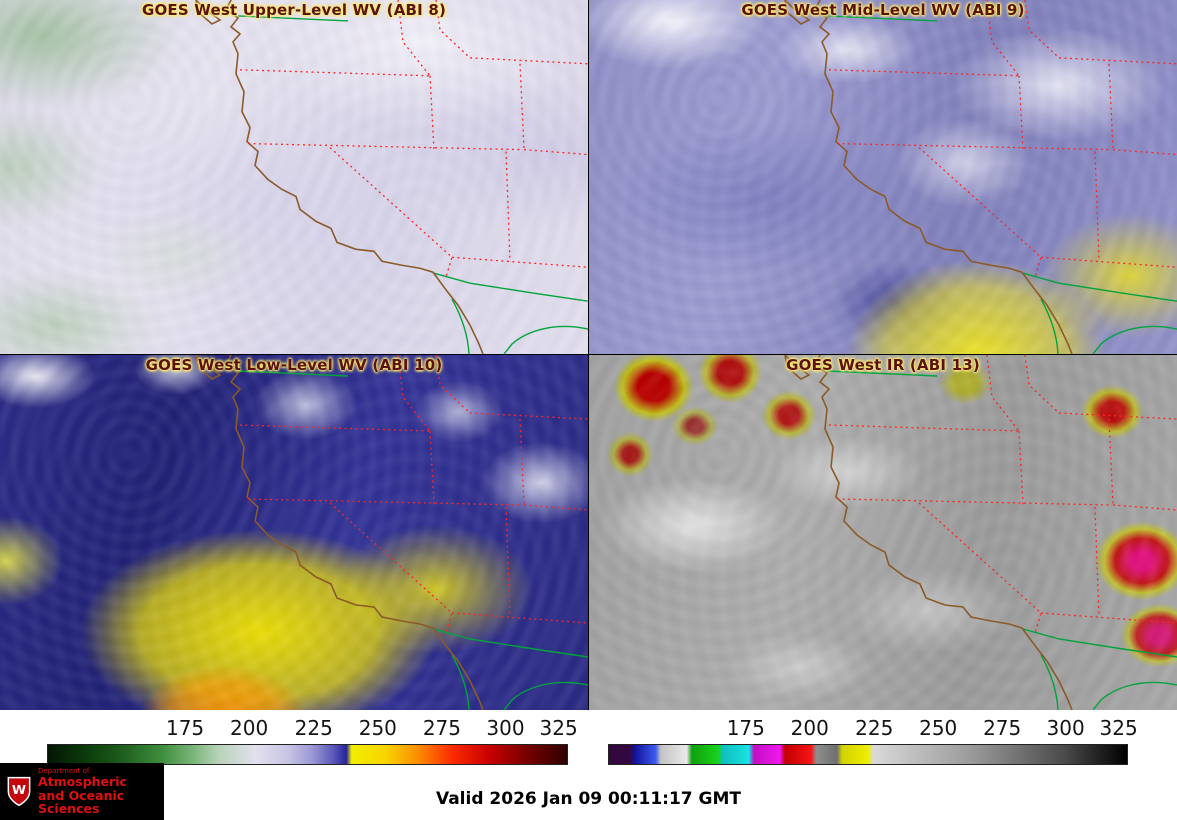 This screenshot has height=820, width=1177. Describe the element at coordinates (307, 754) in the screenshot. I see `wv-colorbar` at that location.